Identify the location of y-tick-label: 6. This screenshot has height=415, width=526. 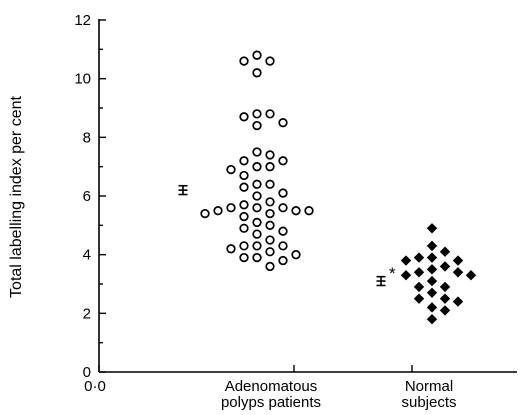
(87, 196).